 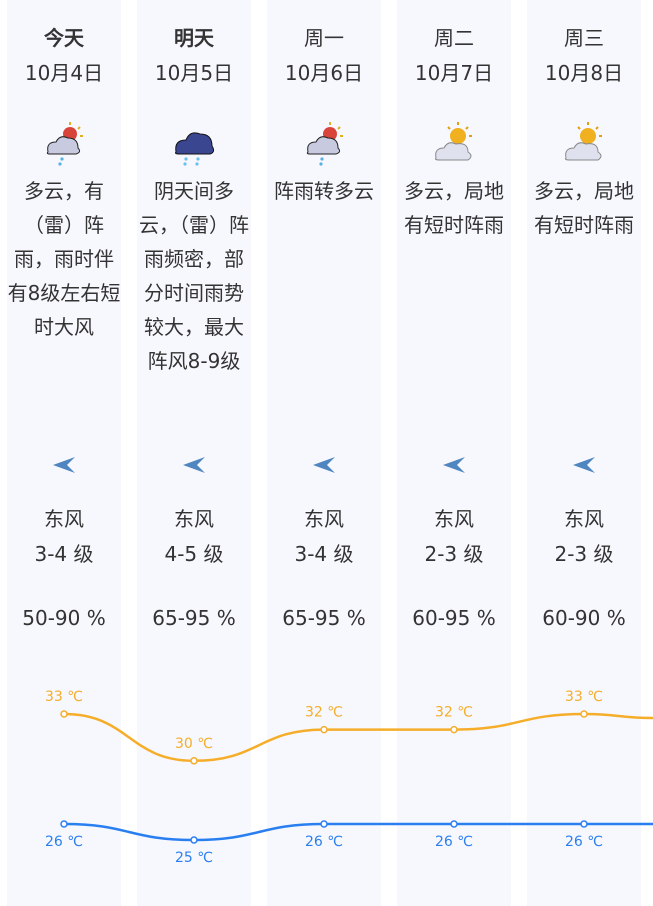 I want to click on overcast-rain-icon, so click(x=195, y=149).